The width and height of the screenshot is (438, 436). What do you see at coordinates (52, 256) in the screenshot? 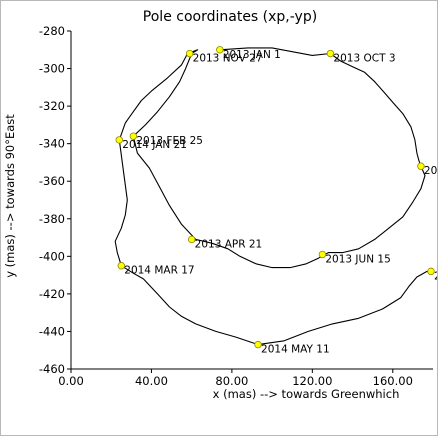
I see `y-tick-label: -400` at bounding box center [52, 256].